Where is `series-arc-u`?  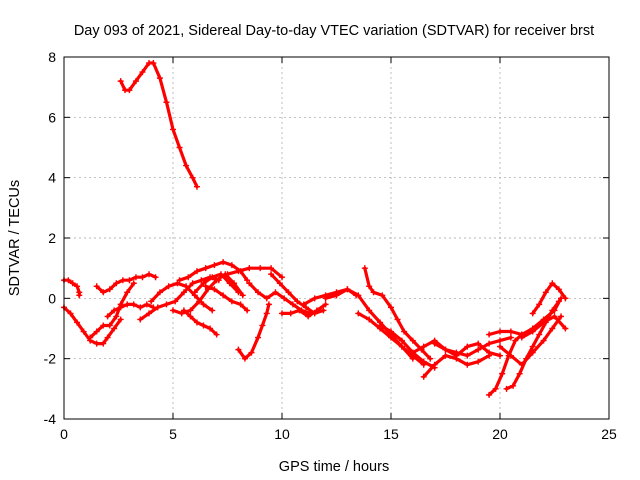
series-arc-u is located at coordinates (397, 313).